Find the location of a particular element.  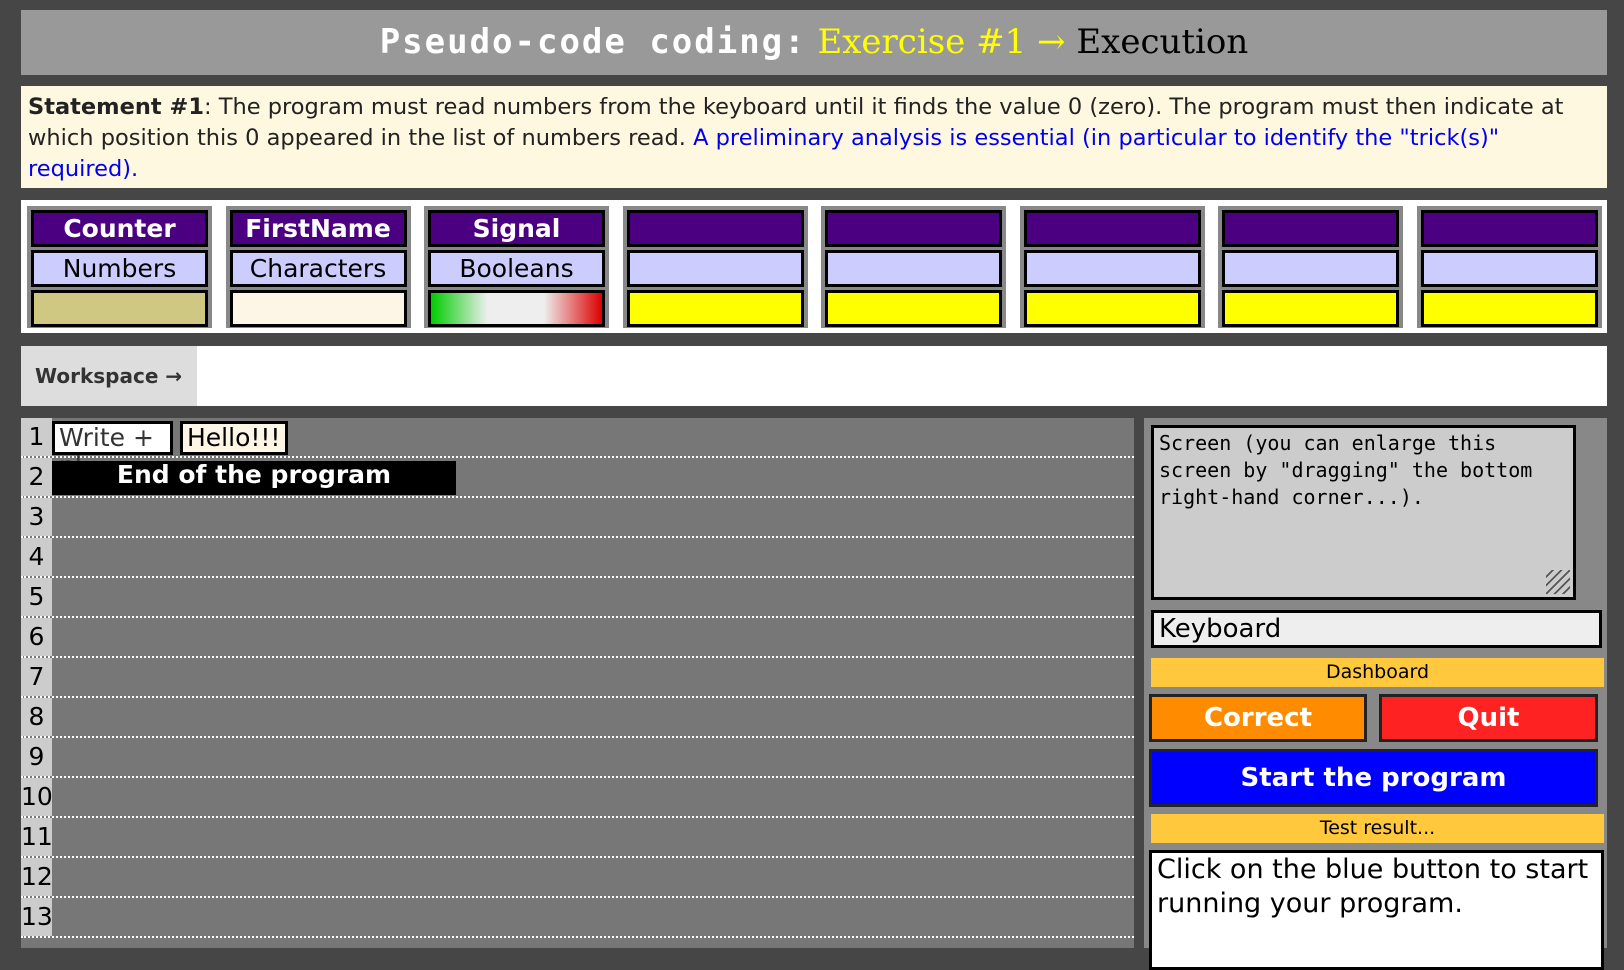

variable-card: Counter Numbers is located at coordinates (119, 267).